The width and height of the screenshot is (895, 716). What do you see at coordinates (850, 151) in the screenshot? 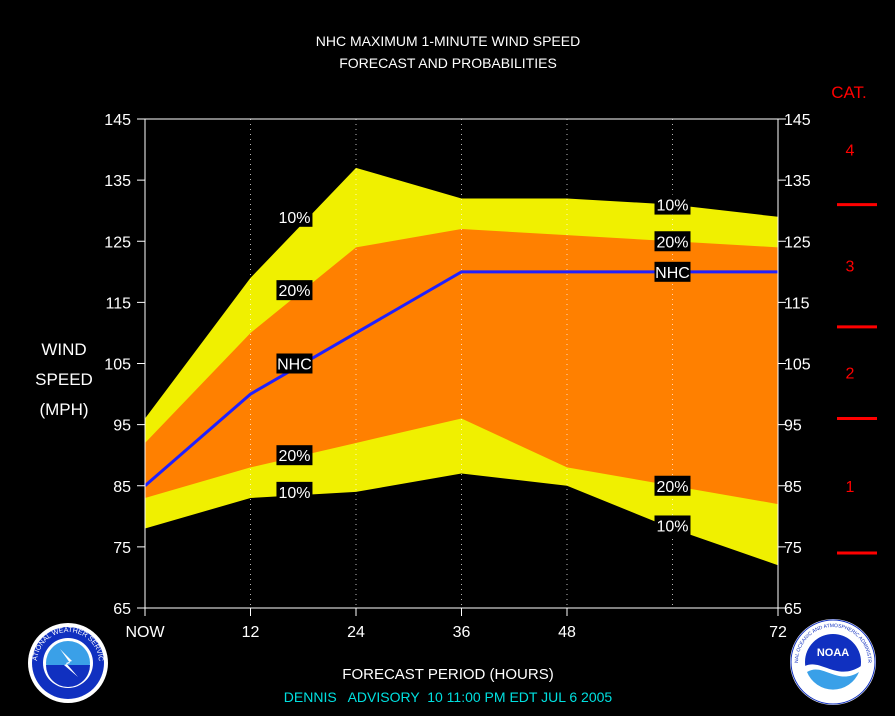
I see `category-label: 4` at bounding box center [850, 151].